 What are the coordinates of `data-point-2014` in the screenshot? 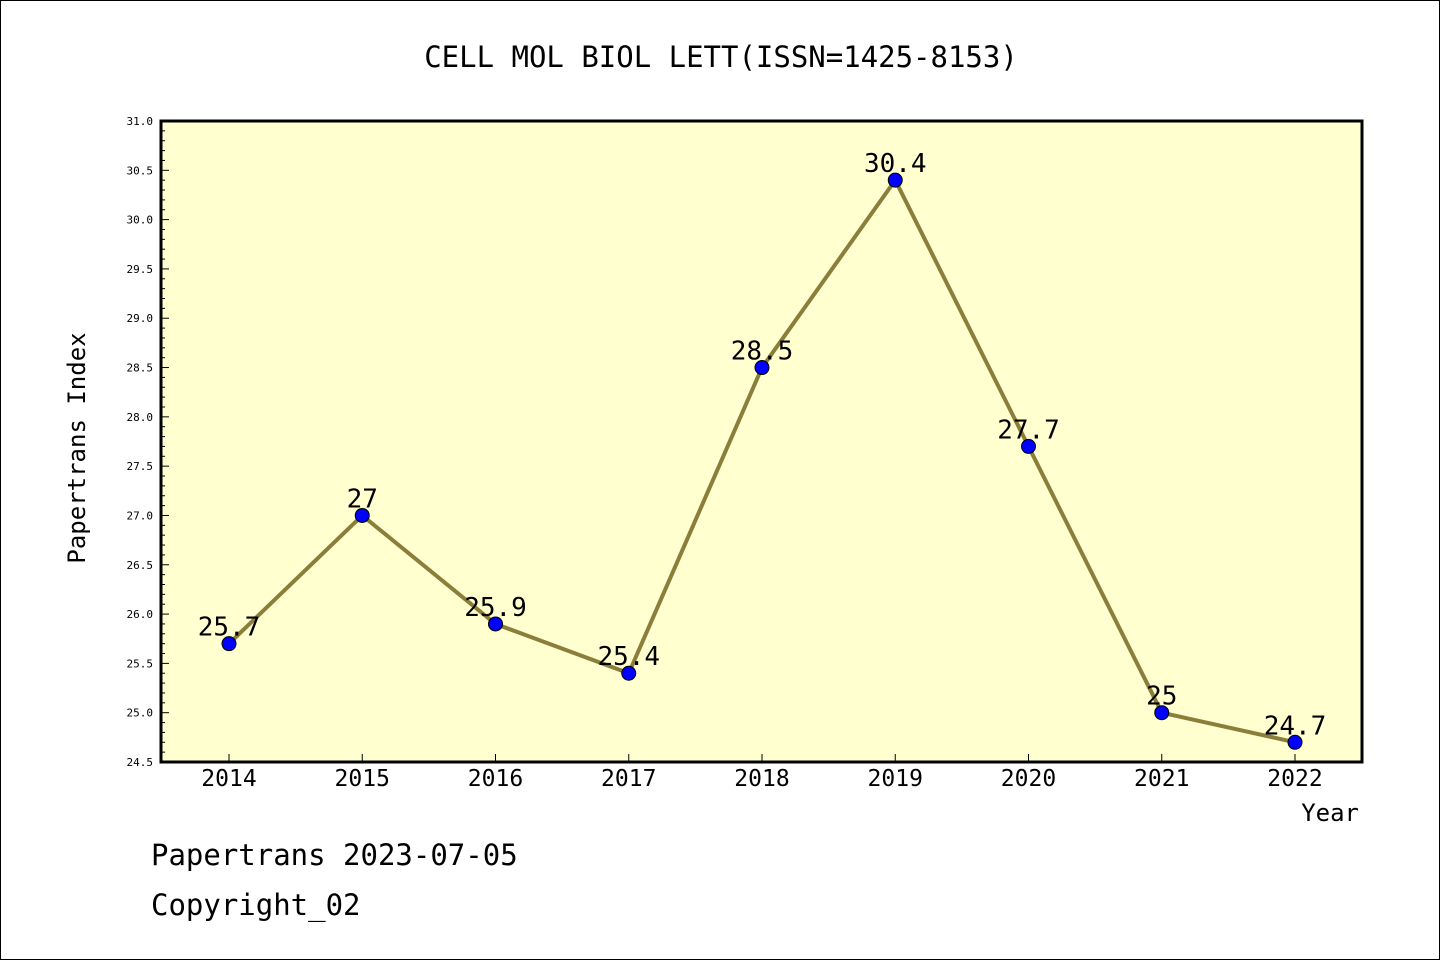 It's located at (229, 644).